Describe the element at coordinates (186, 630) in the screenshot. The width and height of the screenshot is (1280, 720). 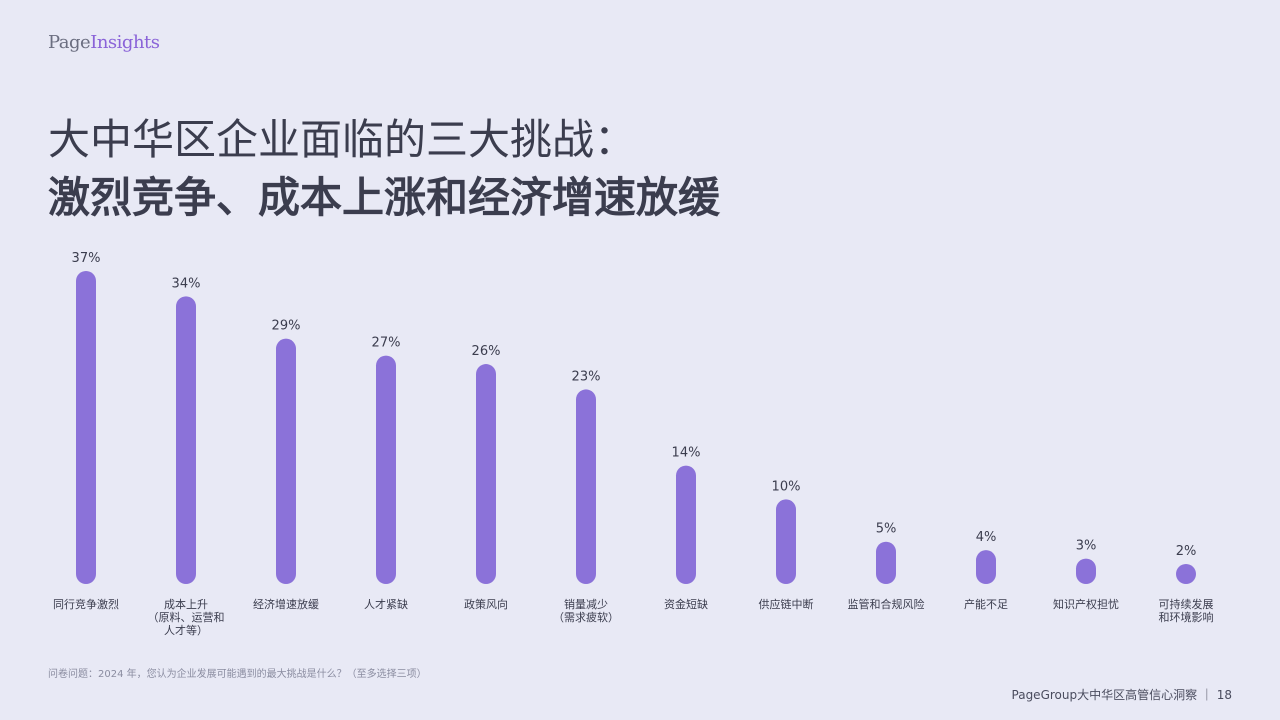
I see `category-label-line: 人才等）` at that location.